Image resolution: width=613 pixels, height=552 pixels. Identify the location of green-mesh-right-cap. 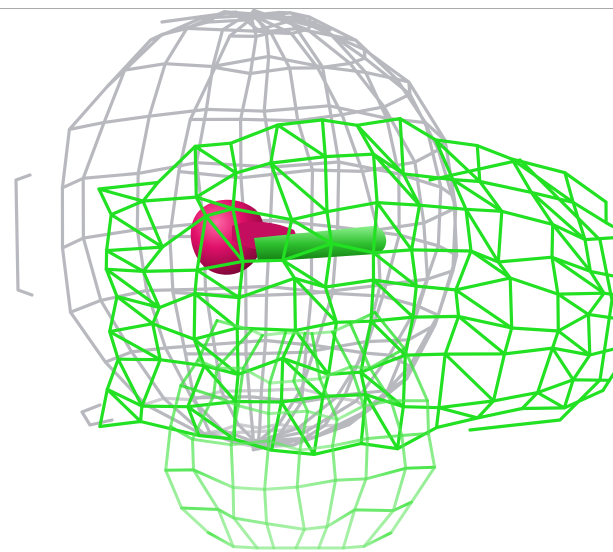
(520, 295).